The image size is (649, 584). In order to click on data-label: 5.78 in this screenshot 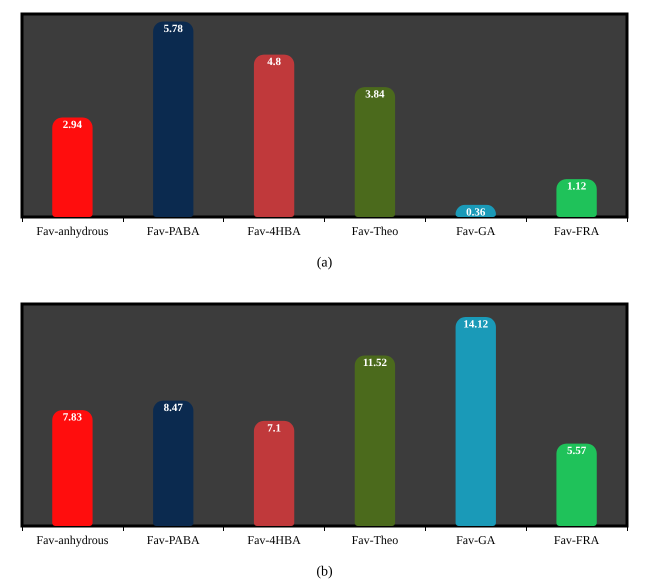, I will do `click(174, 28)`.